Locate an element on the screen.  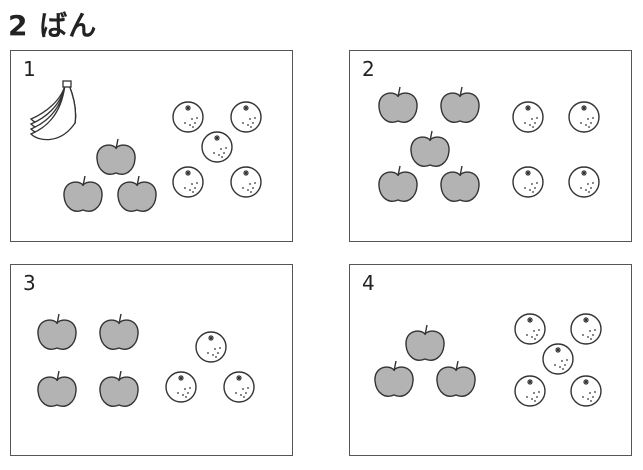
panel-1-drawing is located at coordinates (145, 146).